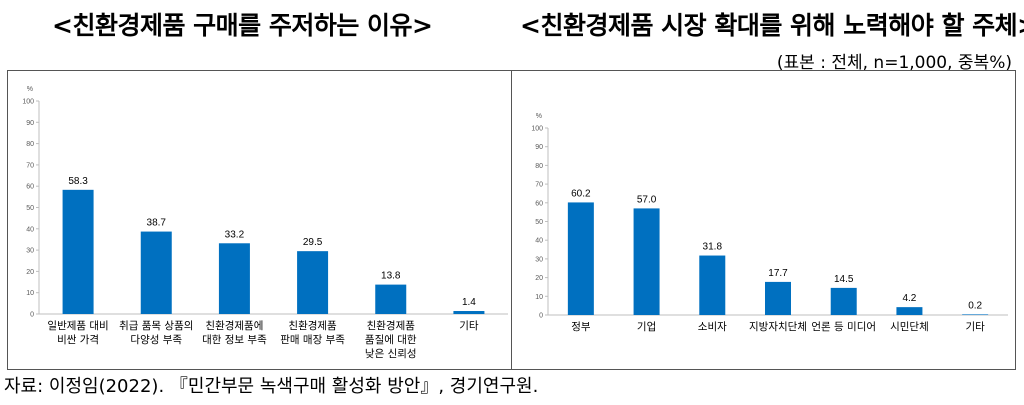 This screenshot has width=1024, height=405. Describe the element at coordinates (909, 298) in the screenshot. I see `right-value-label: 4.2` at that location.